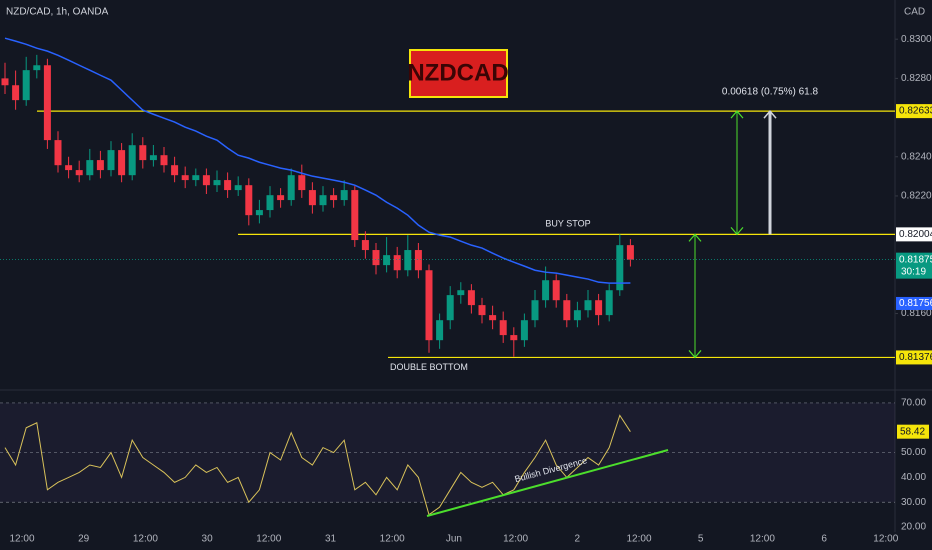 This screenshot has height=550, width=932. What do you see at coordinates (57, 12) in the screenshot?
I see `symbol-info: NZD/CAD, 1h, OANDA` at bounding box center [57, 12].